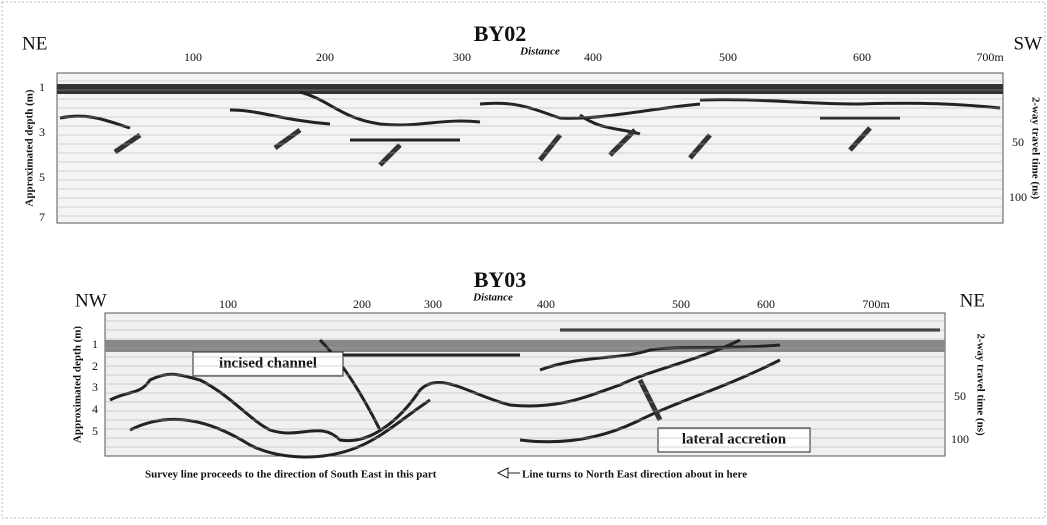 Image resolution: width=1047 pixels, height=525 pixels. I want to click on reflector, so click(530, 116).